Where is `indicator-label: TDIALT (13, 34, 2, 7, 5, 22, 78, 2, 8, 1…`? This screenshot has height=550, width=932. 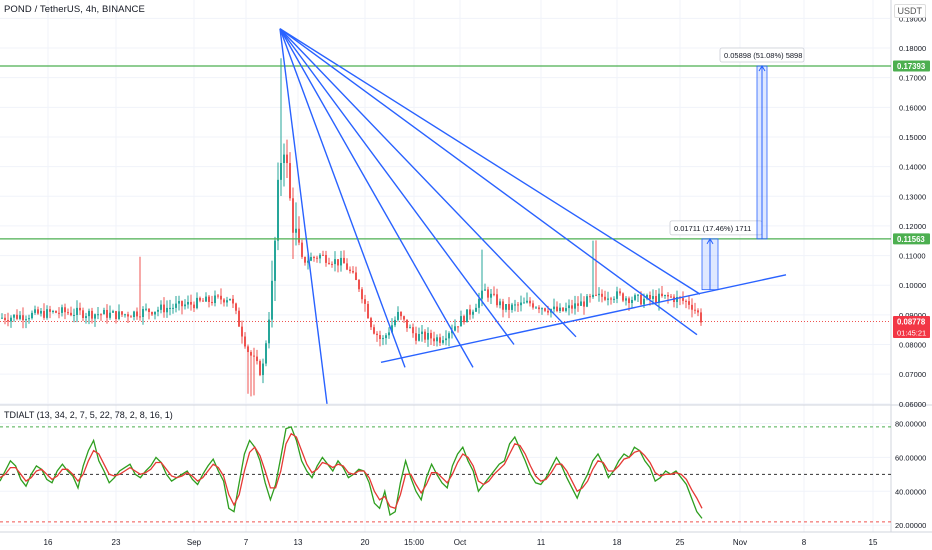
indicator-label: TDIALT (13, 34, 2, 7, 5, 22, 78, 2, 8, 1… is located at coordinates (88, 415).